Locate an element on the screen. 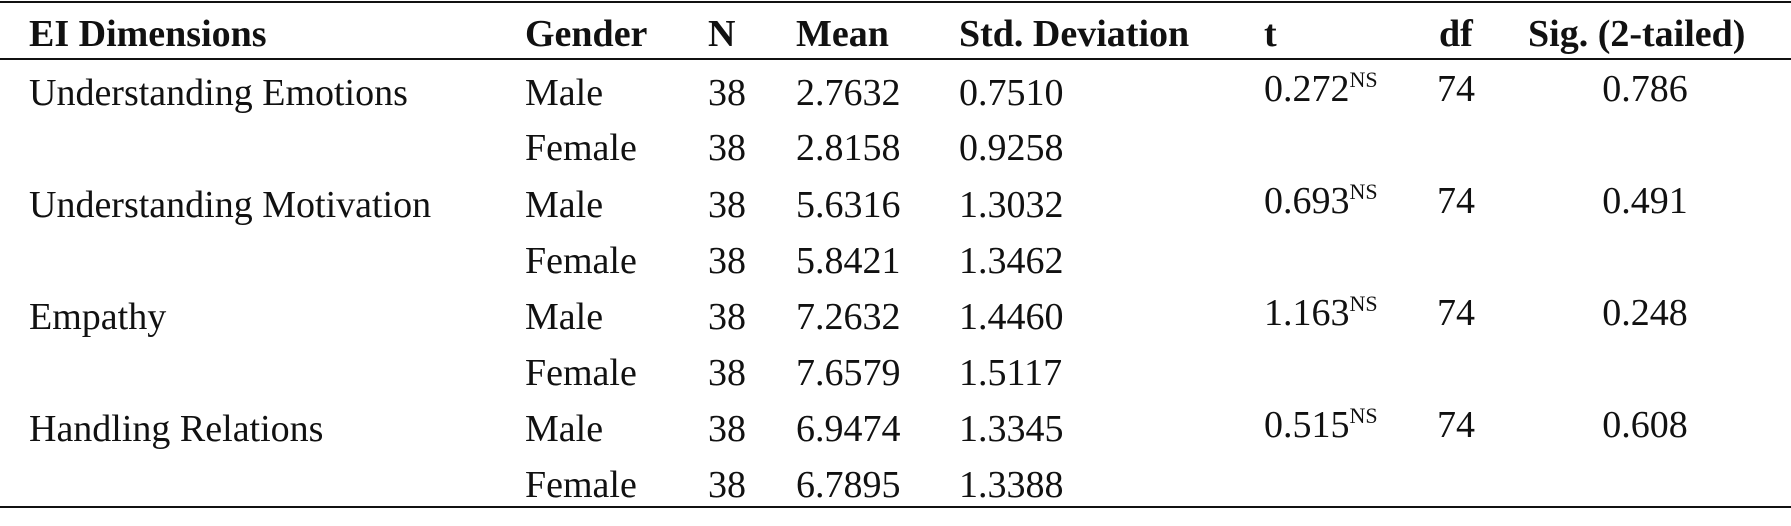  column-header: Std. Deviation is located at coordinates (1074, 34).